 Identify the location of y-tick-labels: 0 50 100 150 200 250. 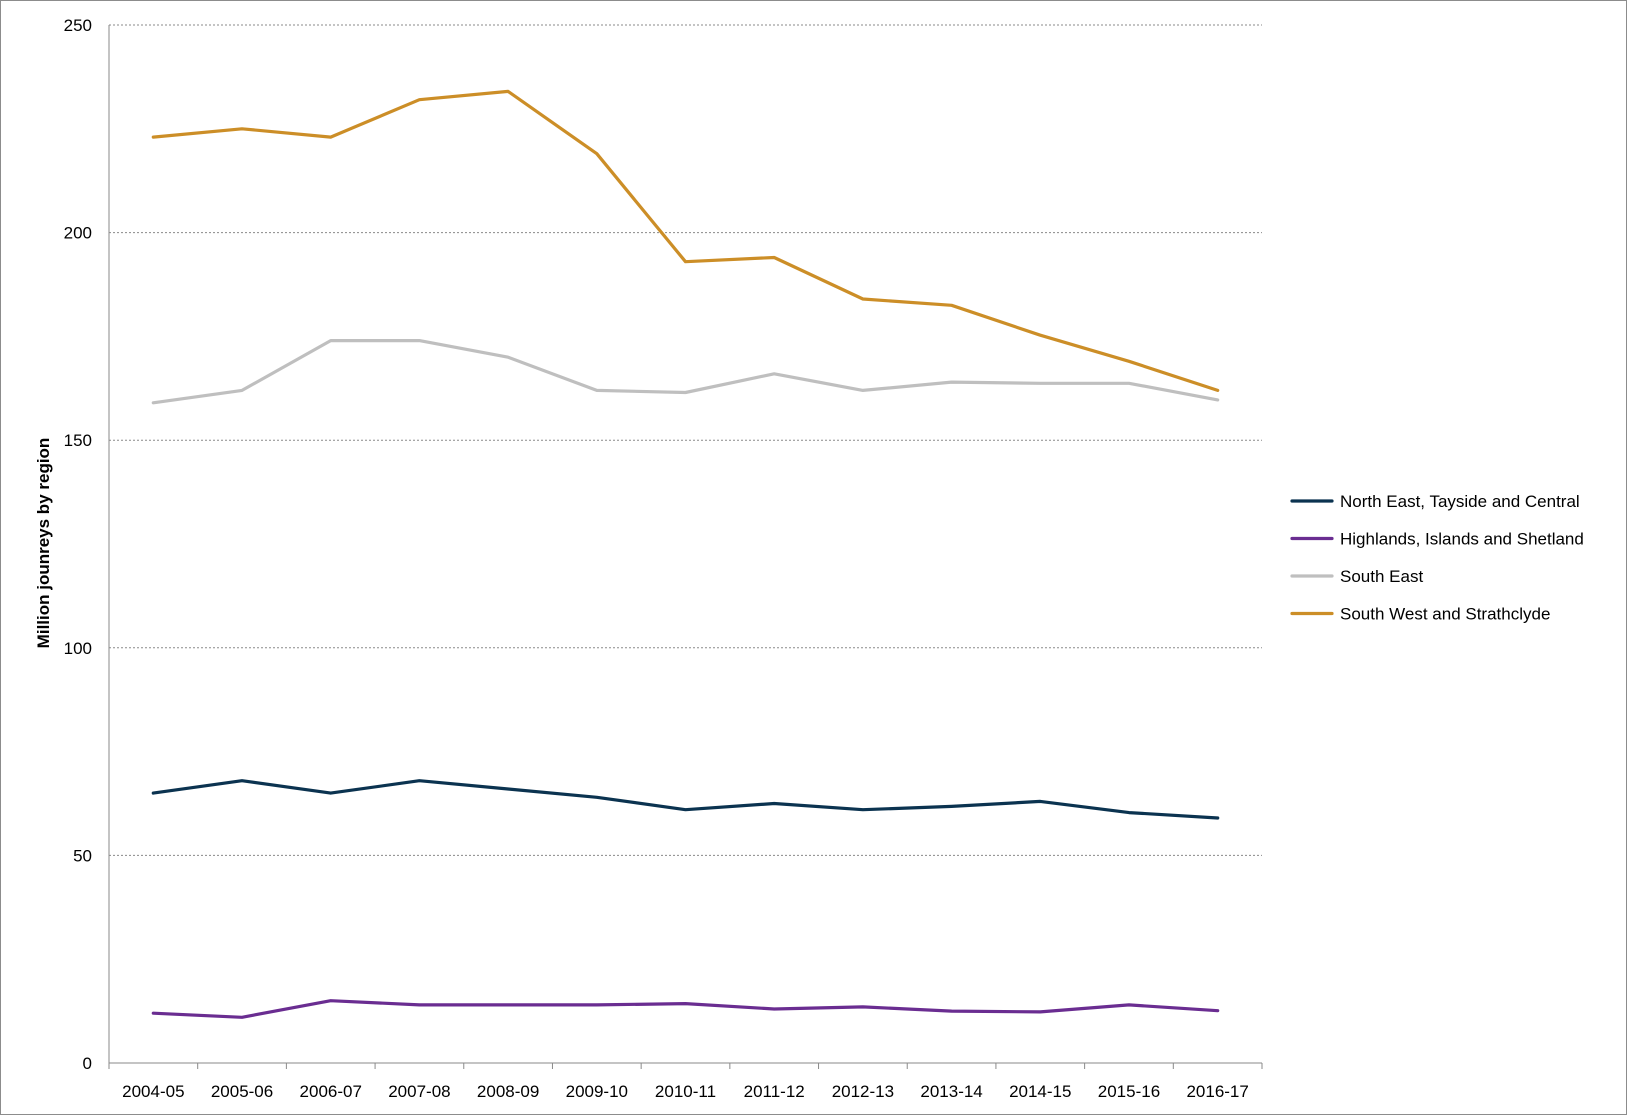
(78, 544).